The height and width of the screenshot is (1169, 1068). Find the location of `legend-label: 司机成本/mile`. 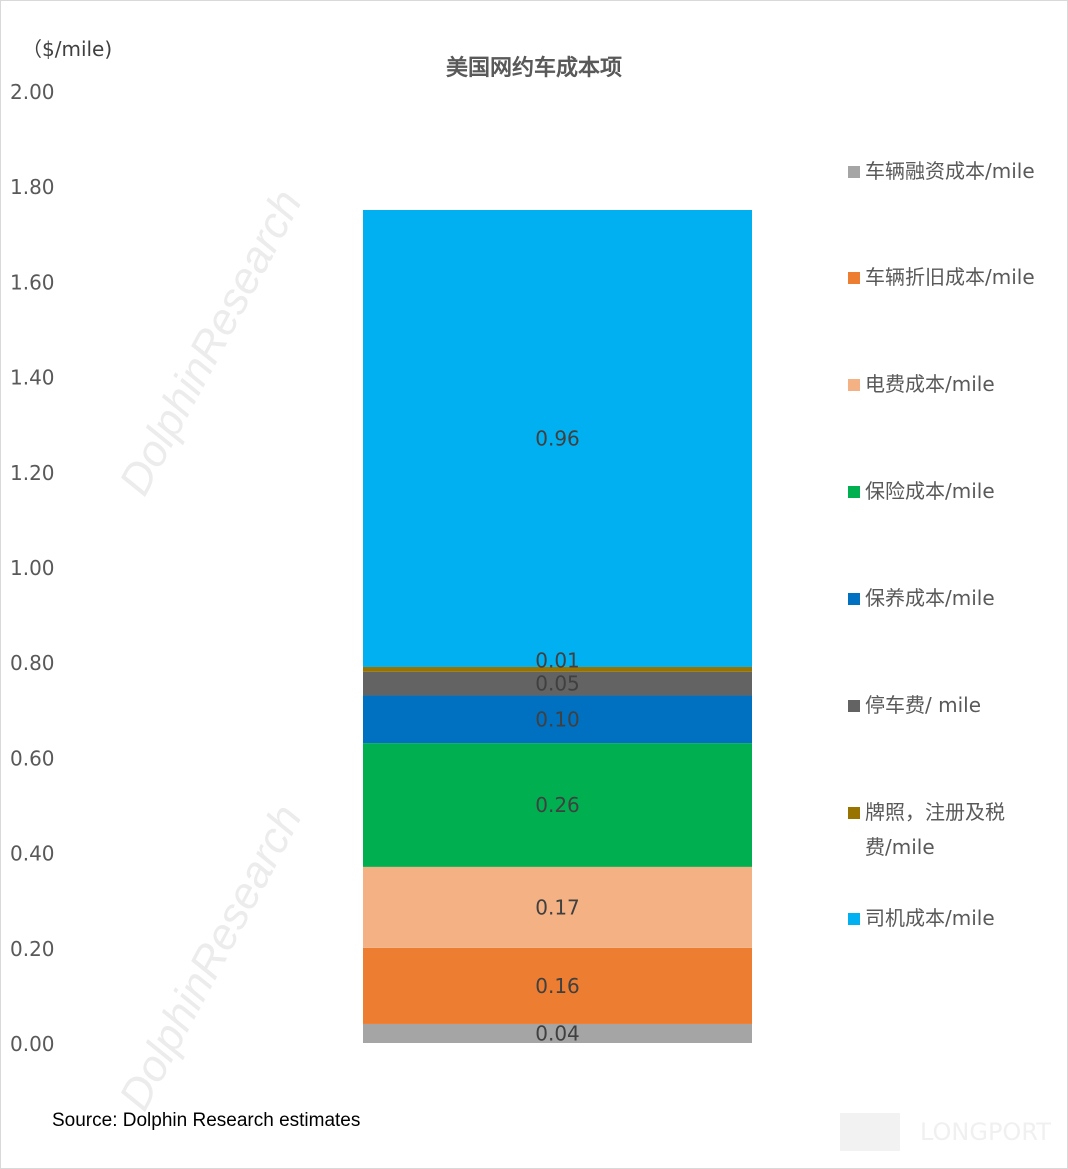

legend-label: 司机成本/mile is located at coordinates (930, 918).